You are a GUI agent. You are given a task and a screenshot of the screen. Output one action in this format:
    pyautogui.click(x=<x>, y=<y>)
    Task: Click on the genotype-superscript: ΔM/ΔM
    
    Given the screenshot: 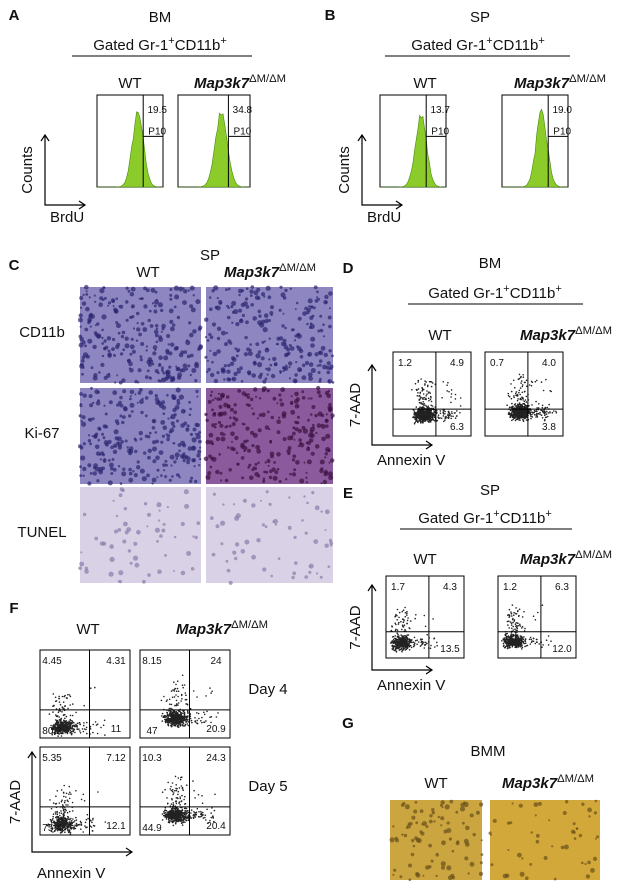 What is the action you would take?
    pyautogui.click(x=267, y=79)
    